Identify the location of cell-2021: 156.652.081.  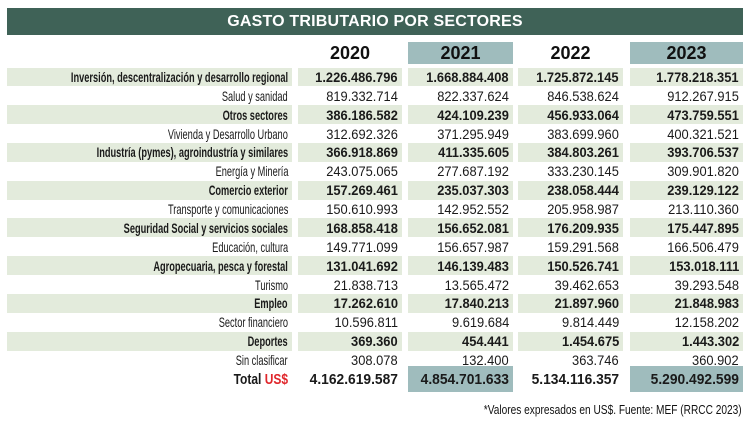
(460, 228).